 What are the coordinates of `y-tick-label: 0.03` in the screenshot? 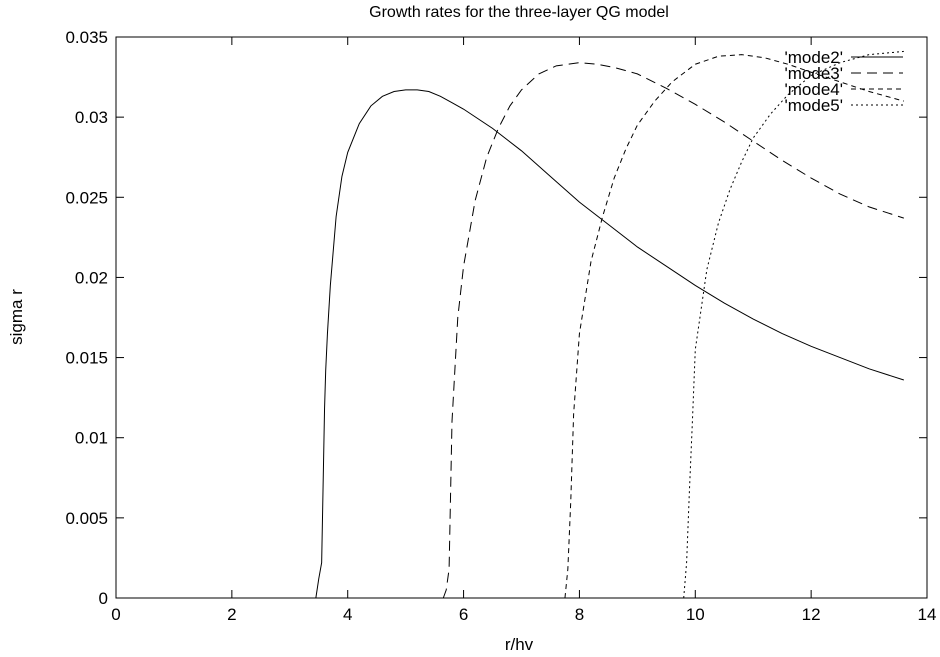 It's located at (91, 117).